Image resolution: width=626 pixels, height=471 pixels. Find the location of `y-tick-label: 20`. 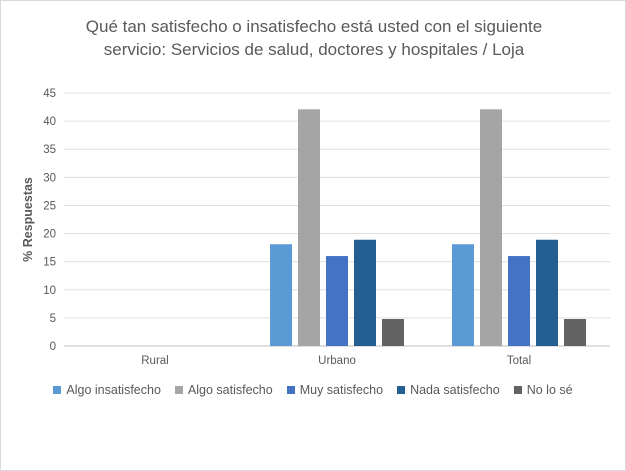

y-tick-label: 20 is located at coordinates (49, 235).